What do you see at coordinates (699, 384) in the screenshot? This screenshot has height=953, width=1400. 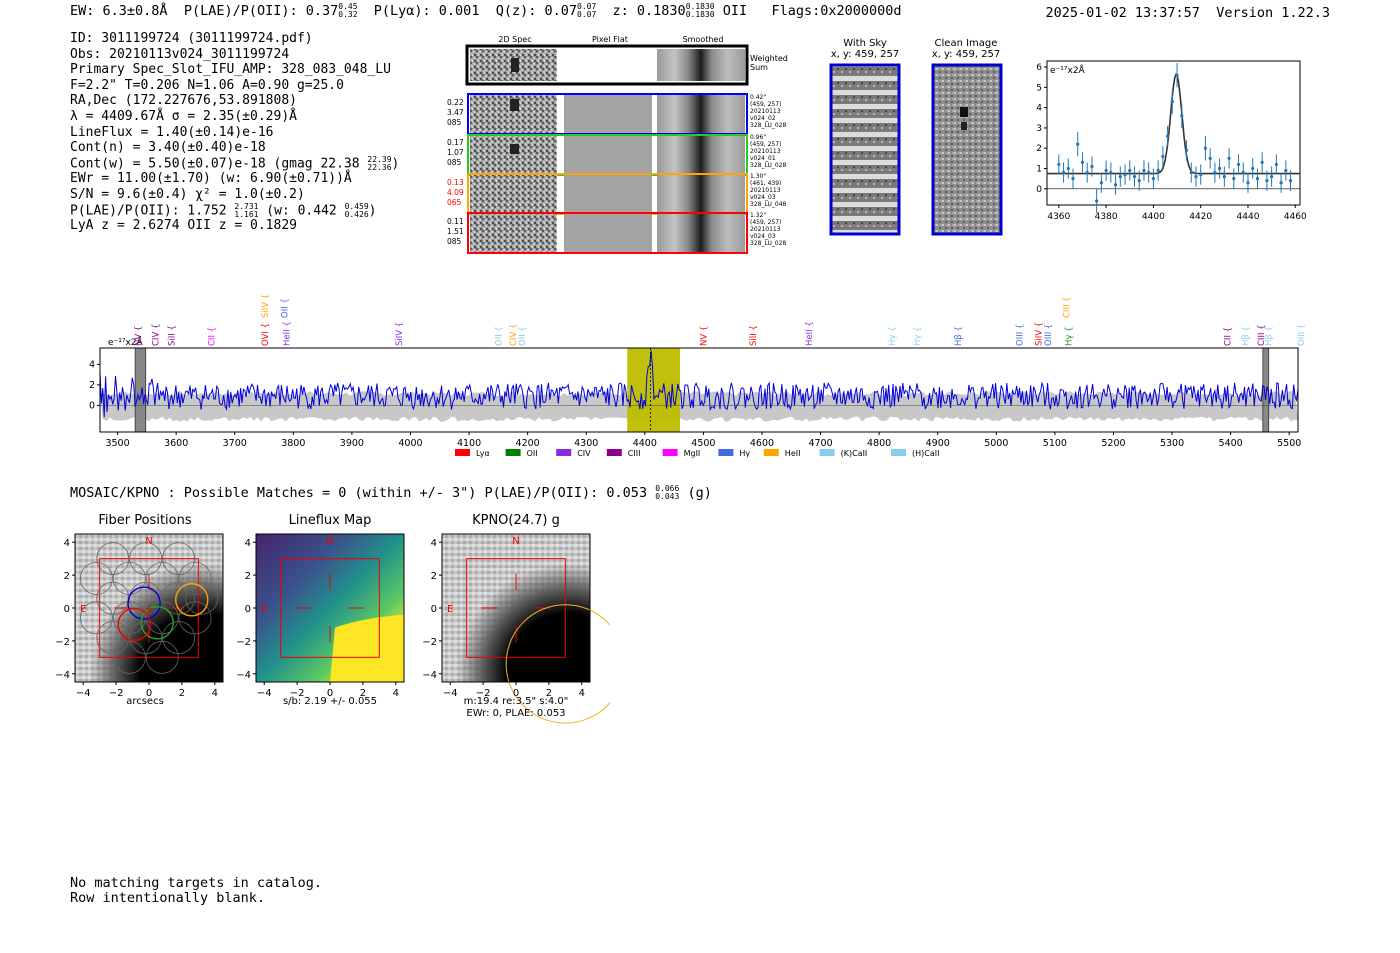 I see `full-spectrum-line` at bounding box center [699, 384].